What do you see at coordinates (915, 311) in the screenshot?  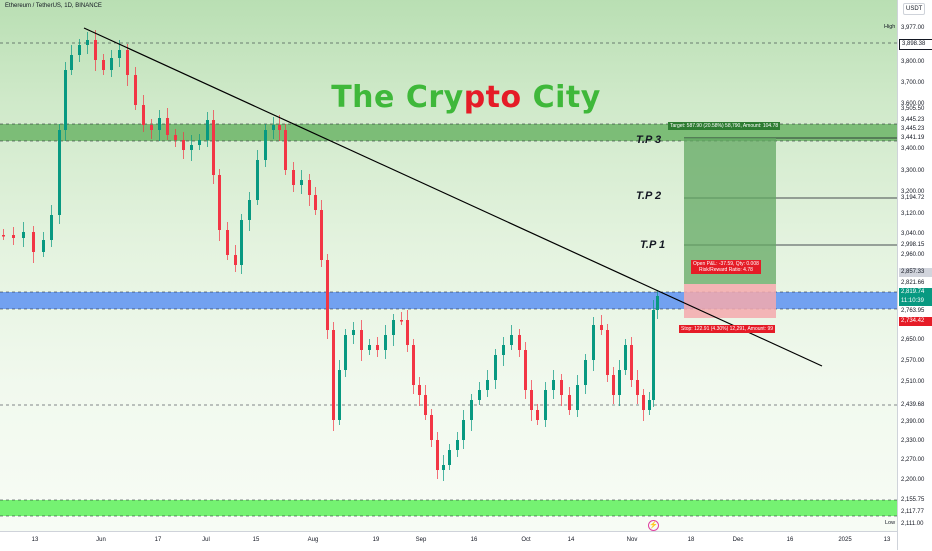 I see `price-level-label: 2,763.95` at bounding box center [915, 311].